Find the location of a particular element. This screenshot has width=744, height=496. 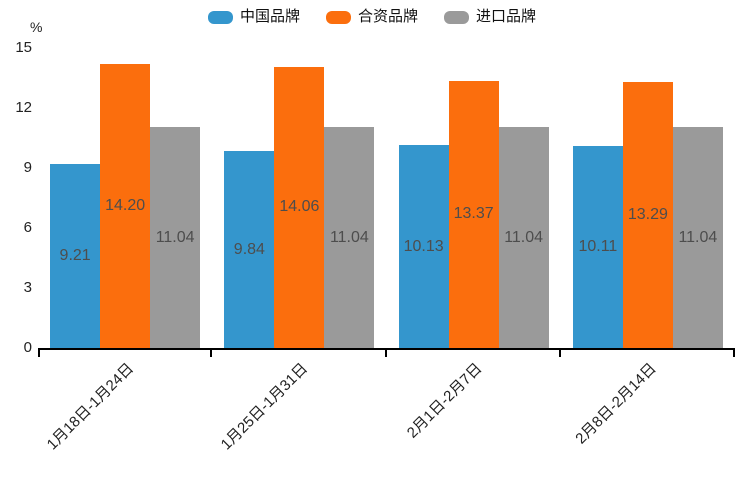

bar-s3-c1 is located at coordinates (175, 237).